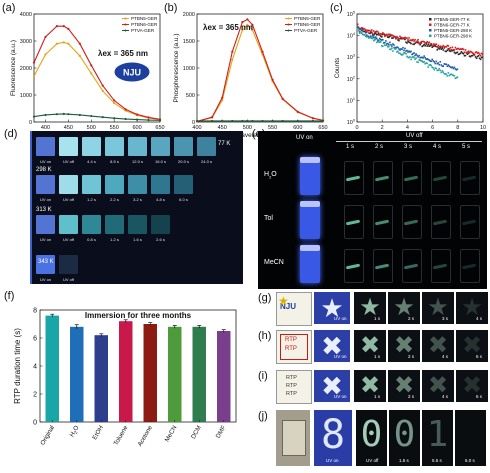 Image resolution: width=490 pixels, height=473 pixels. What do you see at coordinates (137, 199) in the screenshot?
I see `time-label: 3.2 s` at bounding box center [137, 199].